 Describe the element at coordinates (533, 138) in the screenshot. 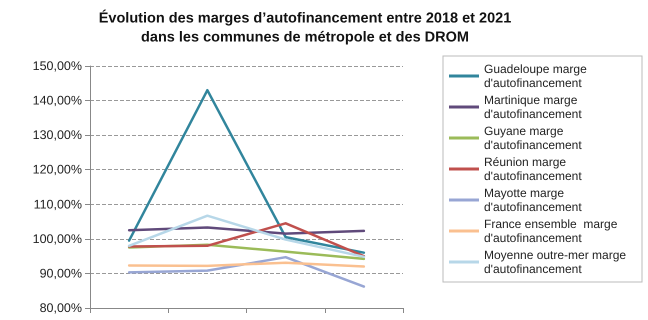

I see `legend-label: Guyane marge d'autofinancement` at that location.